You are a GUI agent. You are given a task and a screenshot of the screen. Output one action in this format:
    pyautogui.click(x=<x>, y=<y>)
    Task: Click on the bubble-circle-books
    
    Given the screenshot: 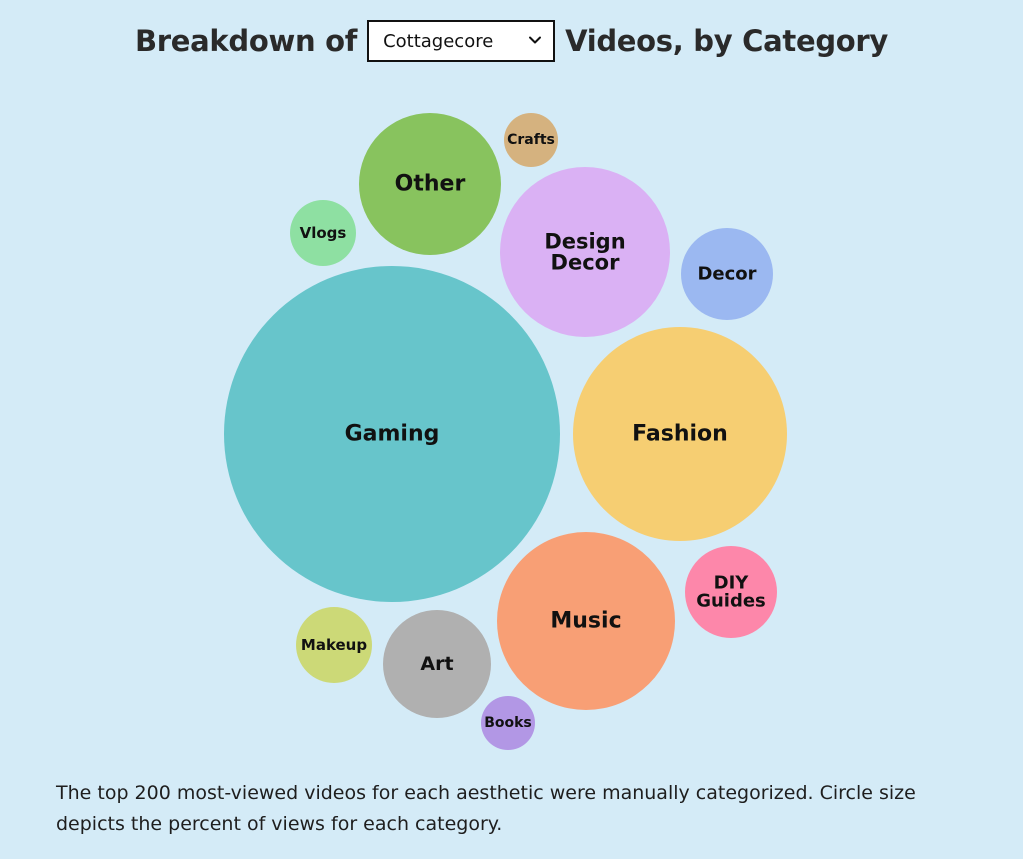 What is the action you would take?
    pyautogui.click(x=508, y=723)
    